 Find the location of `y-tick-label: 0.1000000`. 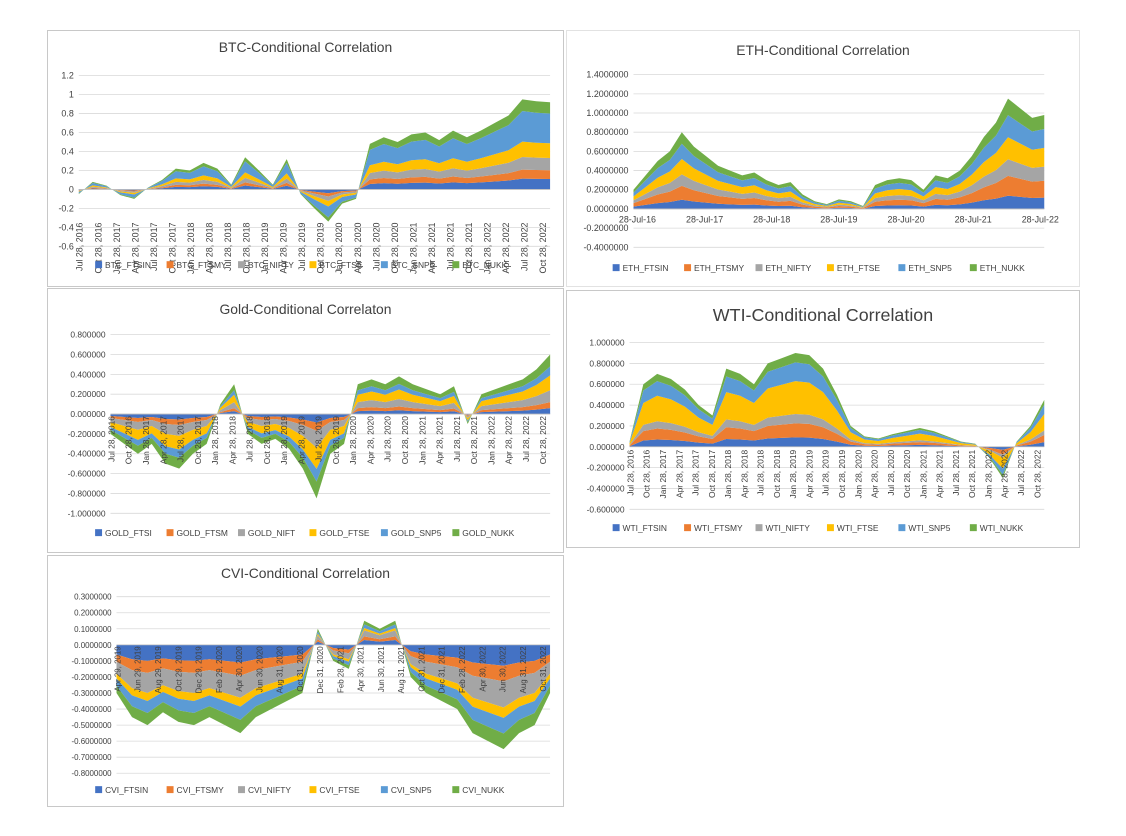

y-tick-label: 0.1000000 is located at coordinates (93, 629).